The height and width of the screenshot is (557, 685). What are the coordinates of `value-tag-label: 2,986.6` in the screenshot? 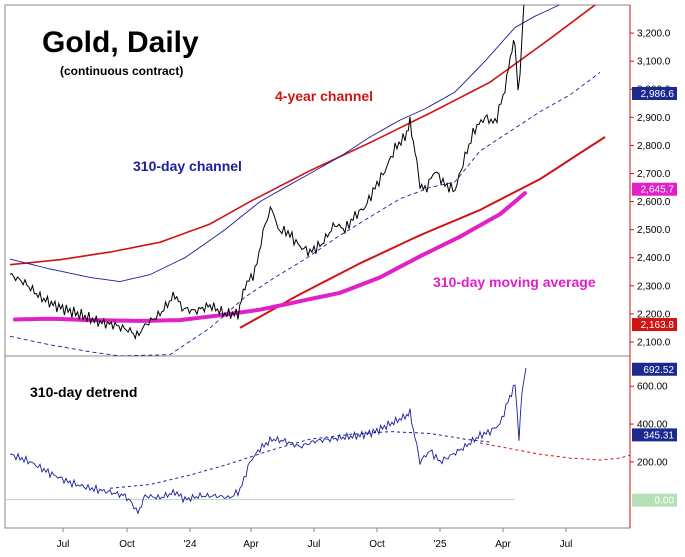 It's located at (658, 94).